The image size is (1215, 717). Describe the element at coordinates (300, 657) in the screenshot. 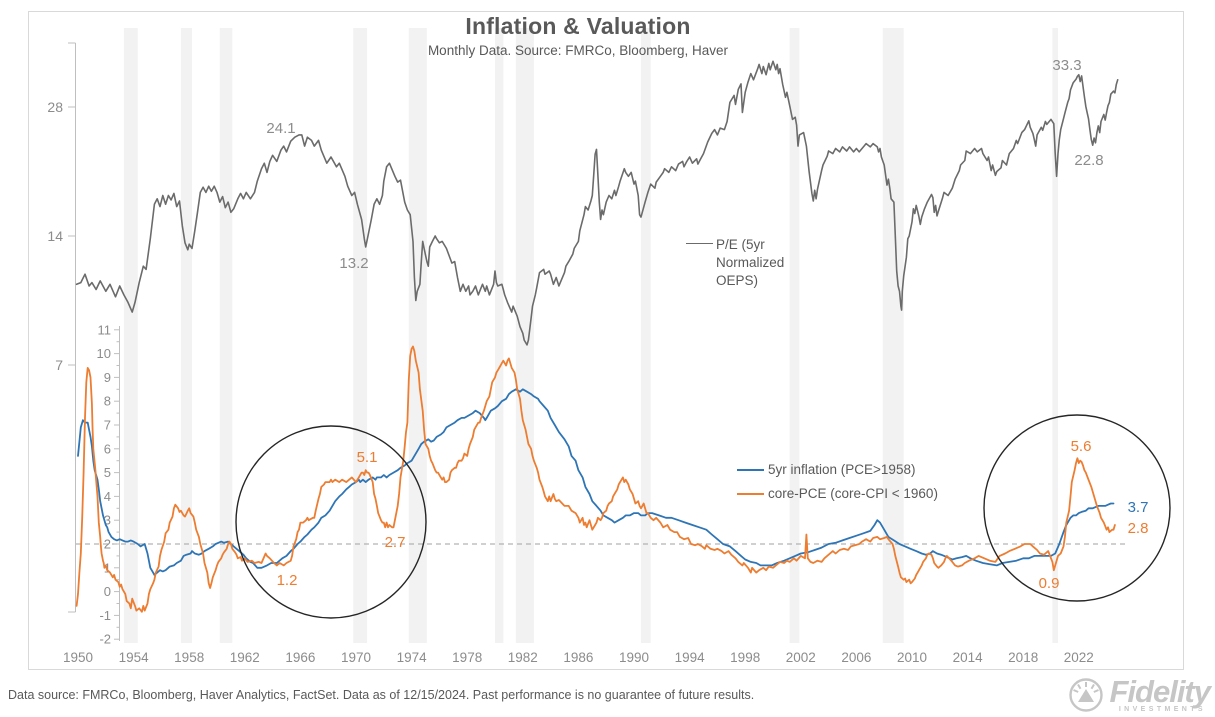

I see `x-axis-year-label: 1966` at that location.